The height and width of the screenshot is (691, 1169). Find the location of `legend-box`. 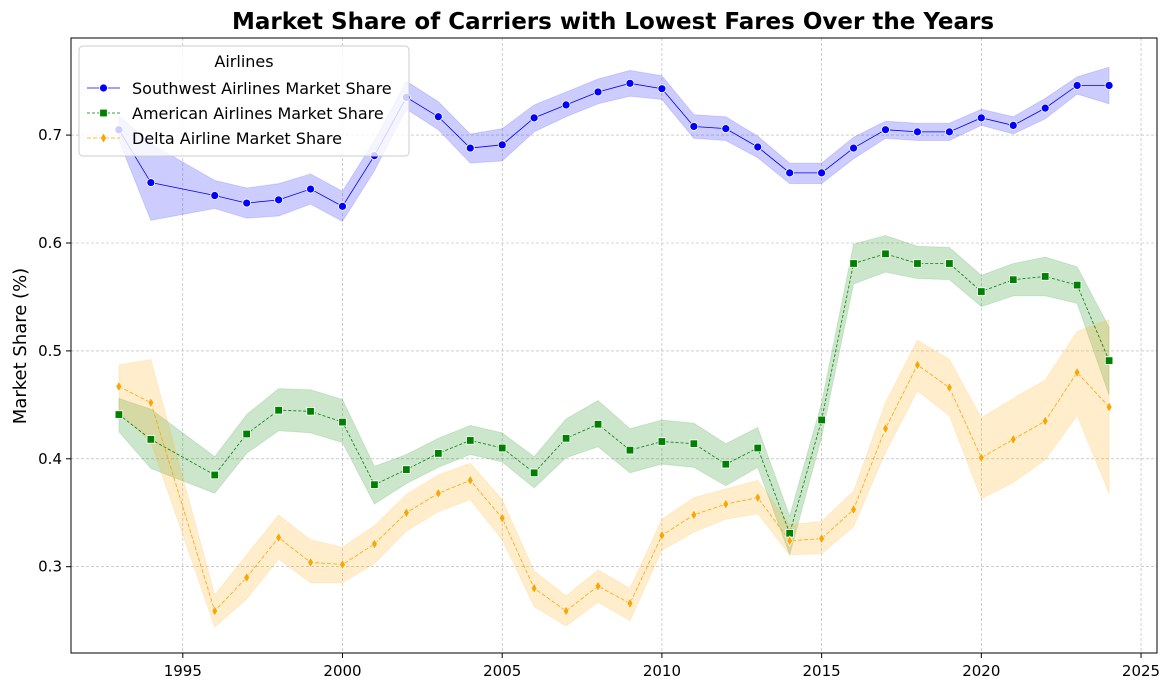

legend-box is located at coordinates (244, 101).